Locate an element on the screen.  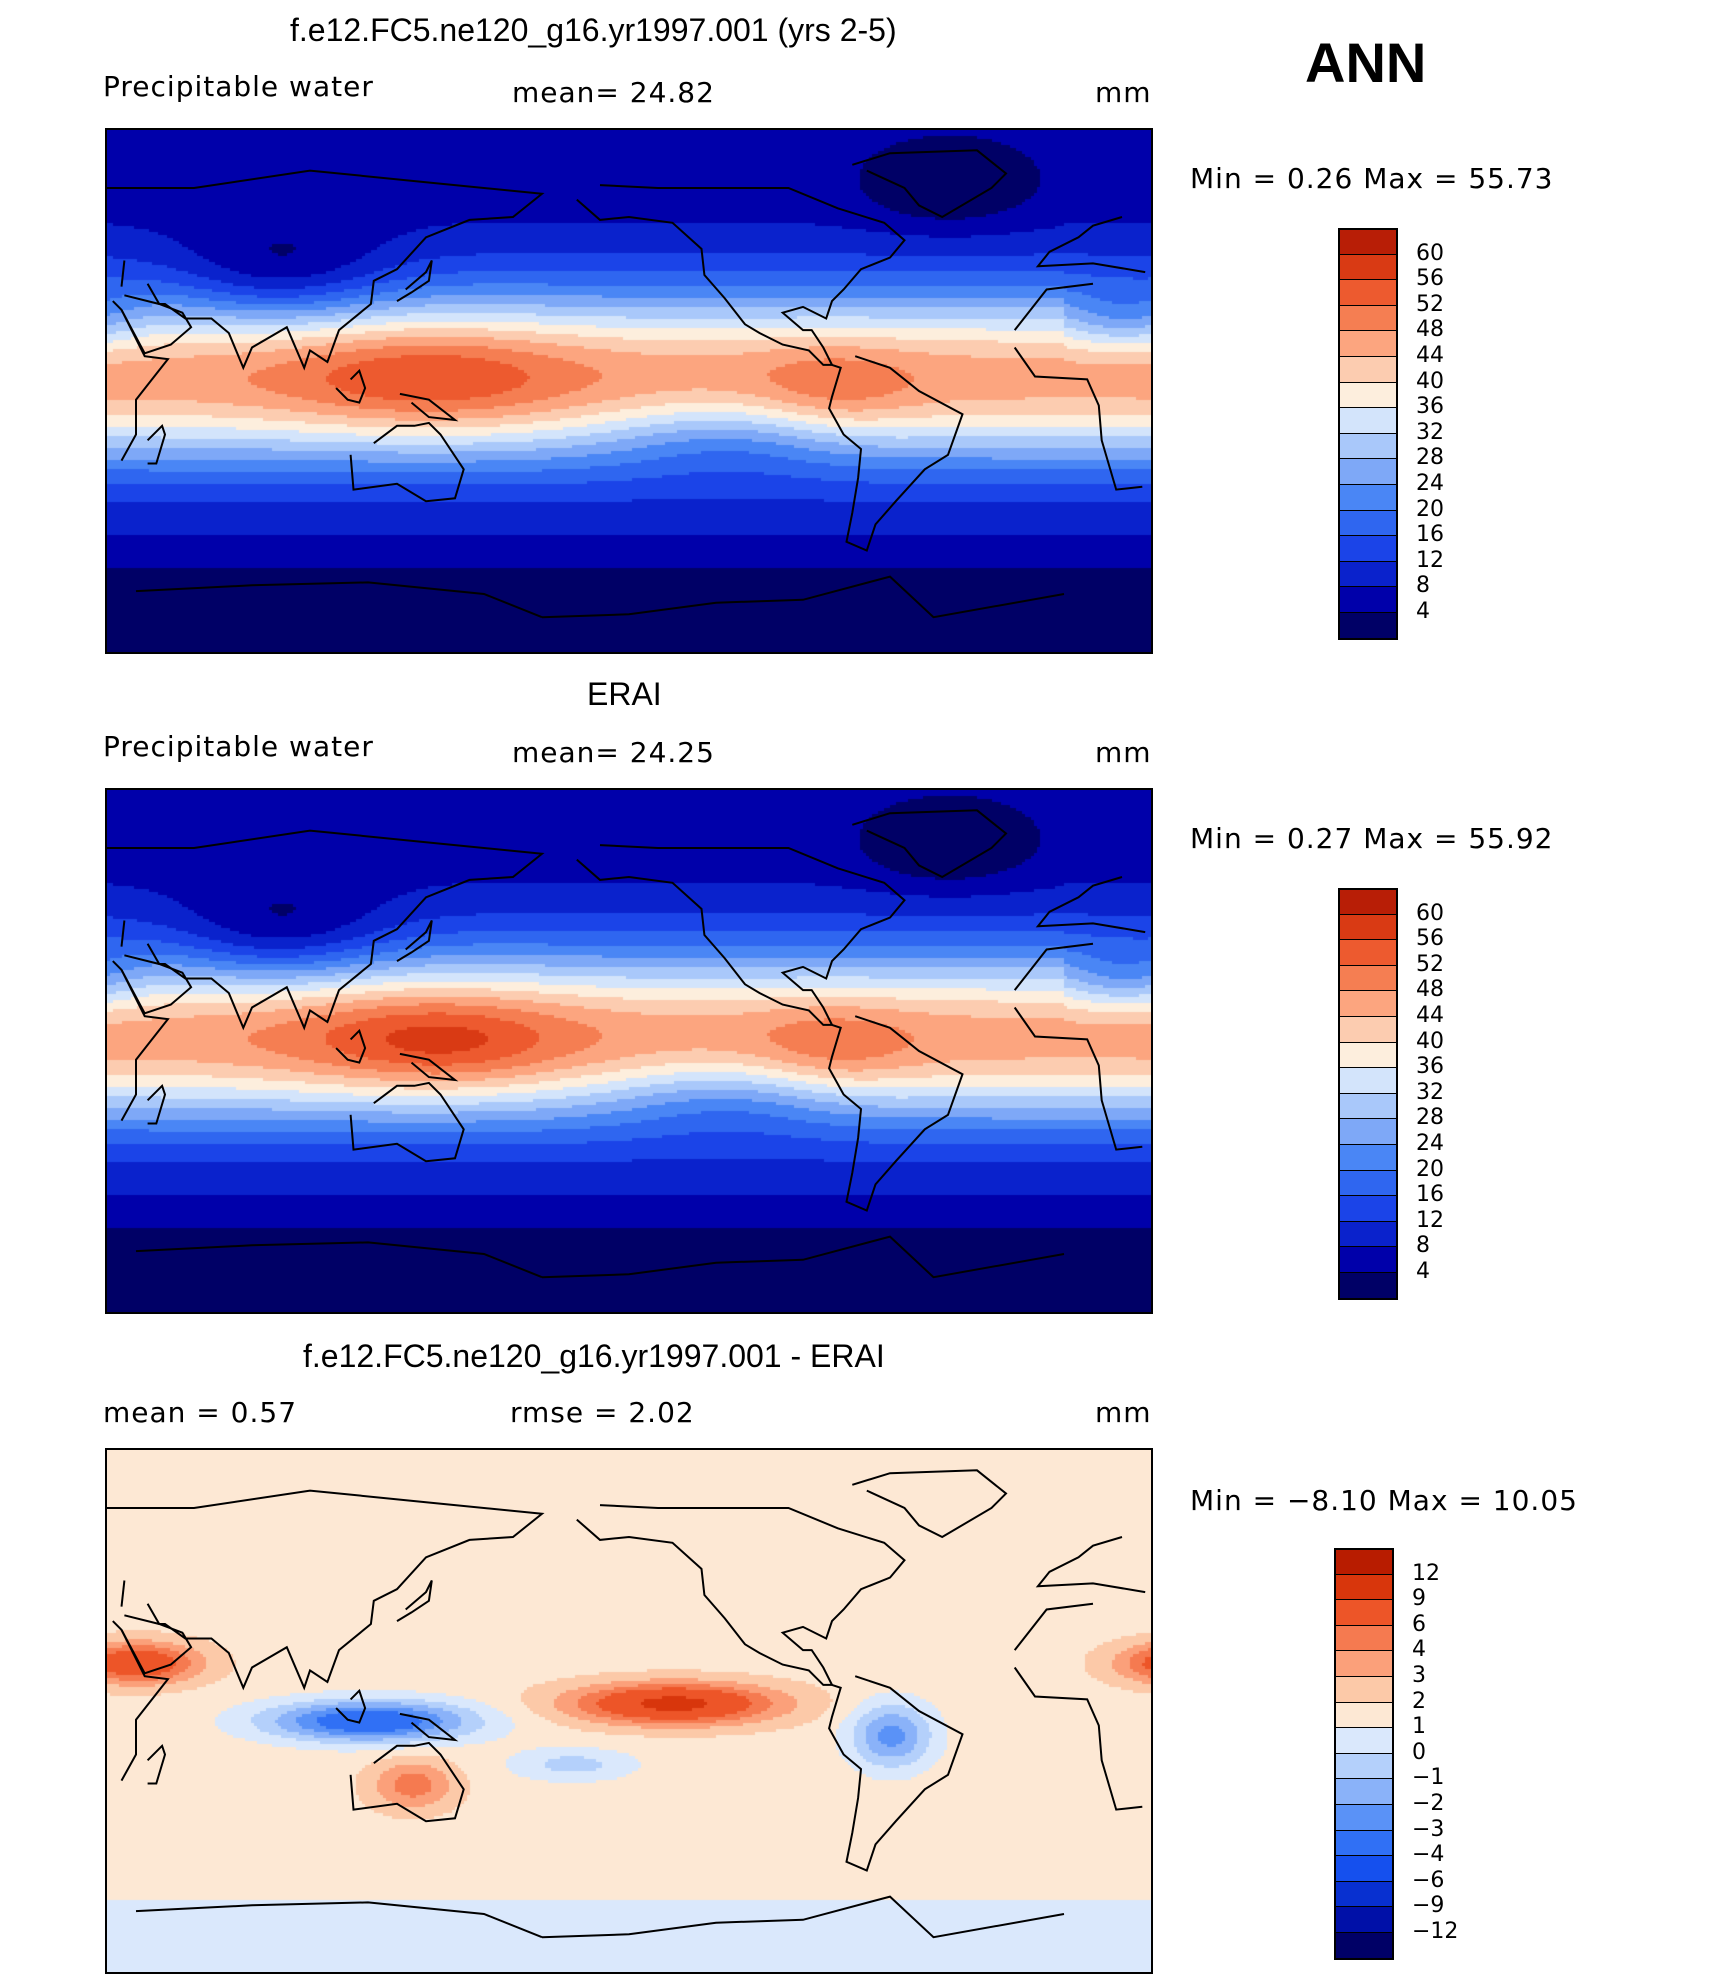
min-max-stats: Min = −8.10 Max = 10.05 is located at coordinates (1384, 1500).